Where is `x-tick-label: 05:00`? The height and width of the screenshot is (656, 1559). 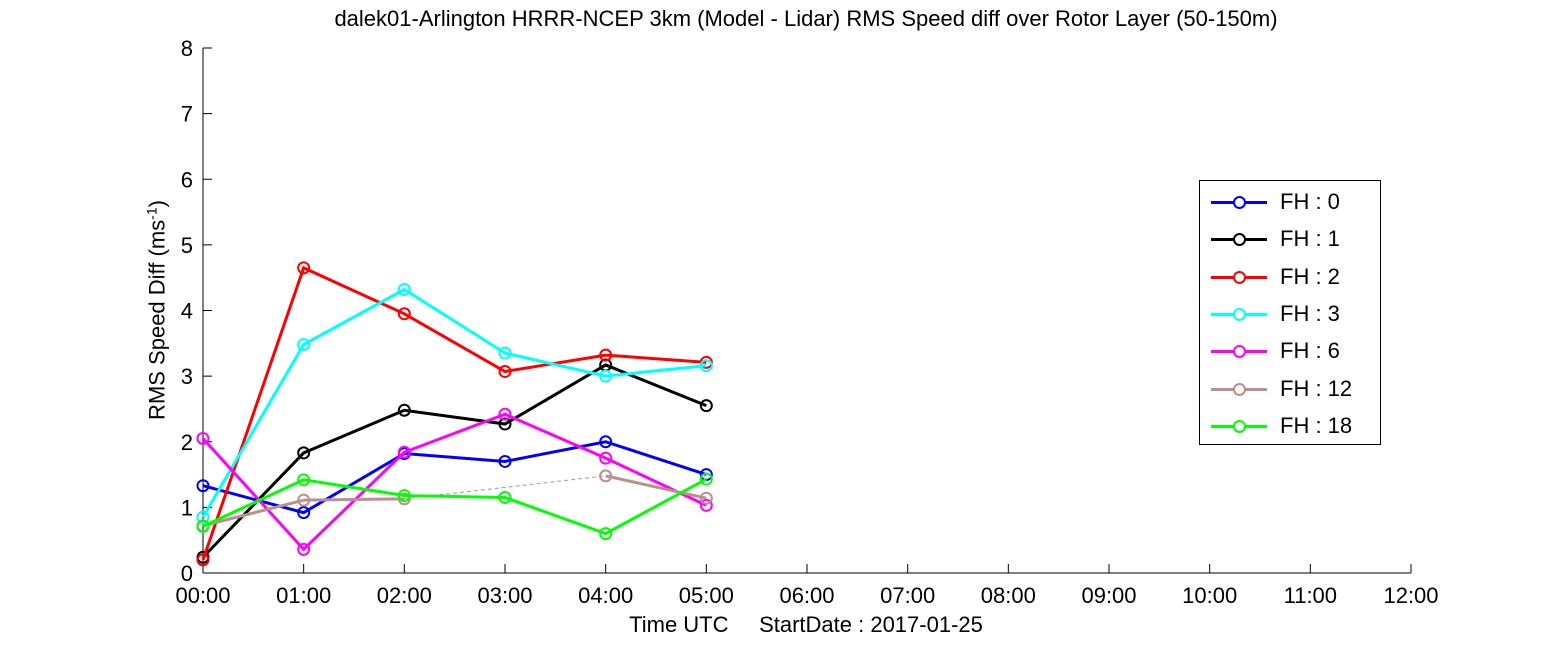 x-tick-label: 05:00 is located at coordinates (706, 595).